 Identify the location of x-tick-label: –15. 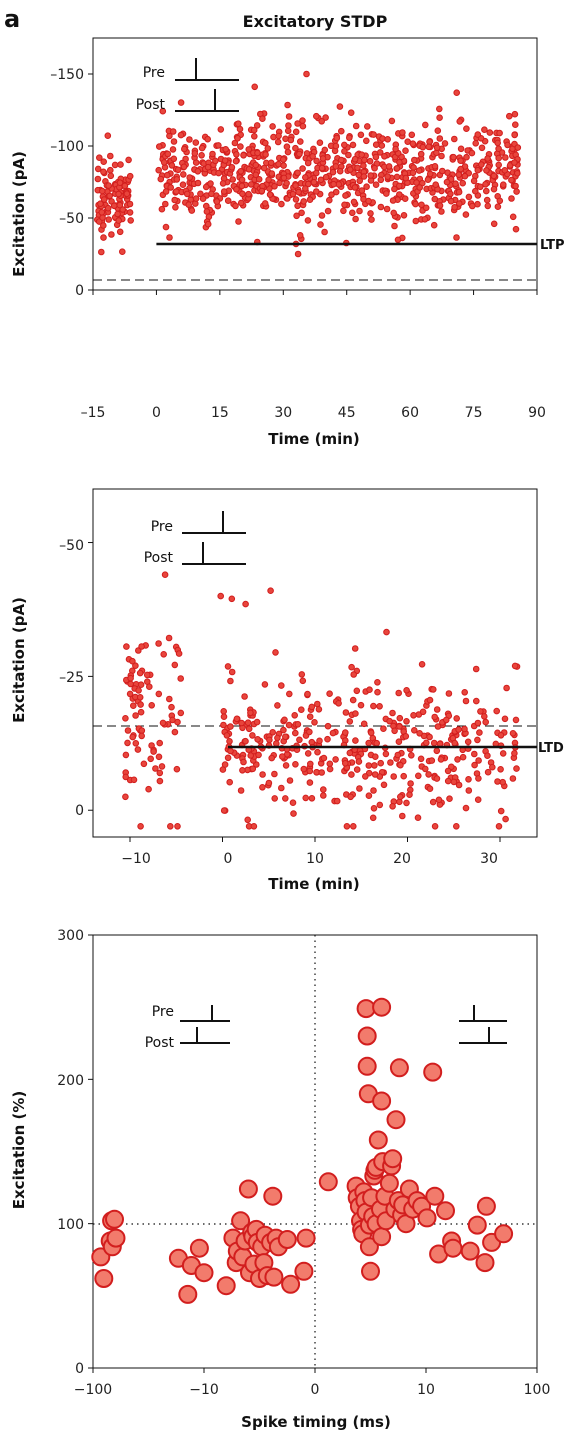
(93, 413).